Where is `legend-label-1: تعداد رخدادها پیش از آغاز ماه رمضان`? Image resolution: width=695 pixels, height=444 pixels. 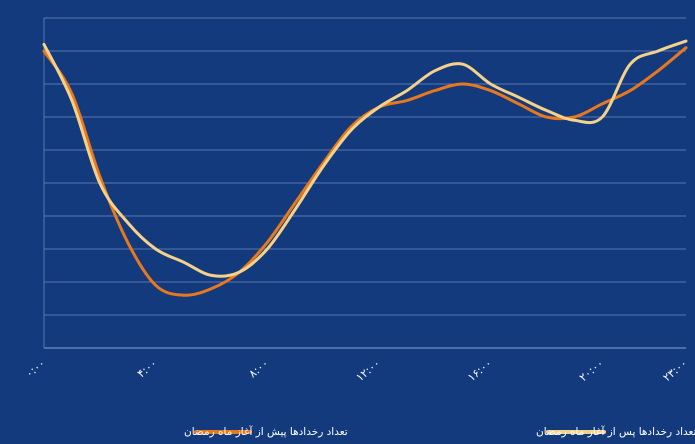 legend-label-1: تعداد رخدادها پیش از آغاز ماه رمضان is located at coordinates (266, 431).